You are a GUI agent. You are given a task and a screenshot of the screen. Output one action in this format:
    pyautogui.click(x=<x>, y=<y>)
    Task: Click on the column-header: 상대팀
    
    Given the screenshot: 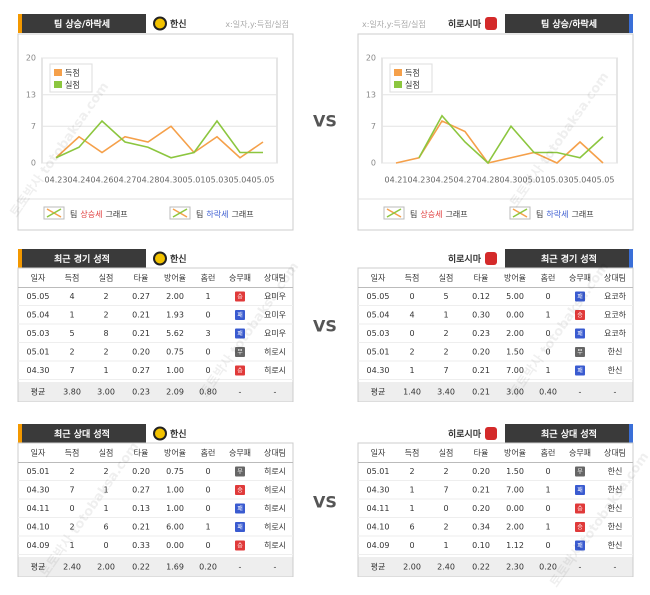 What is the action you would take?
    pyautogui.click(x=275, y=453)
    